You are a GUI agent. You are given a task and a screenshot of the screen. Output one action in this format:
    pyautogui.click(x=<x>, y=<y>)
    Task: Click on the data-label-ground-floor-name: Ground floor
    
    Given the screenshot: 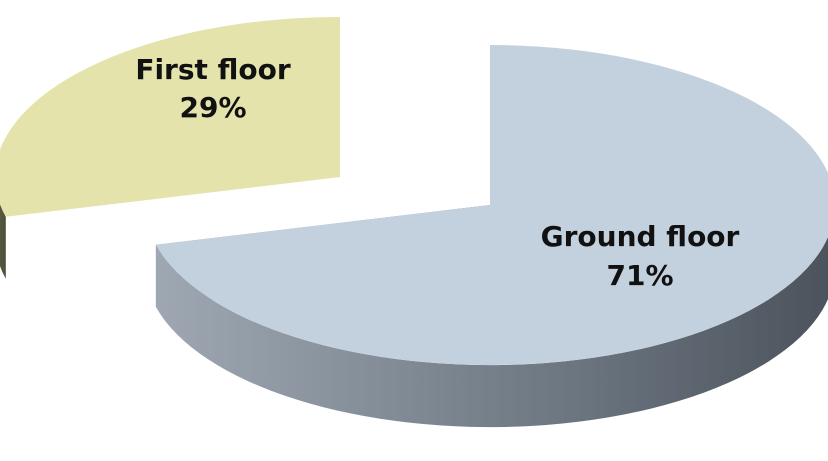 What is the action you would take?
    pyautogui.click(x=640, y=236)
    